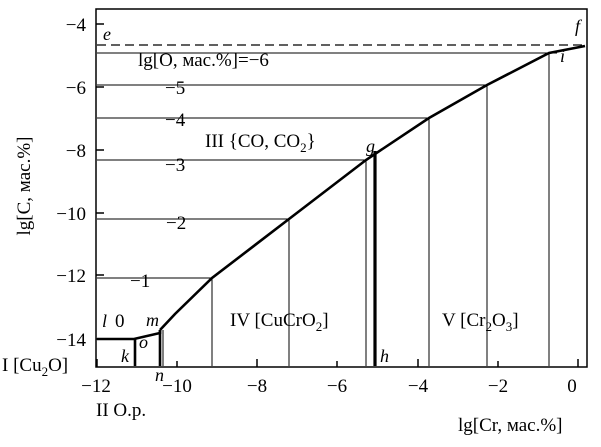  I want to click on isoline-label-minus2: −2, so click(176, 223).